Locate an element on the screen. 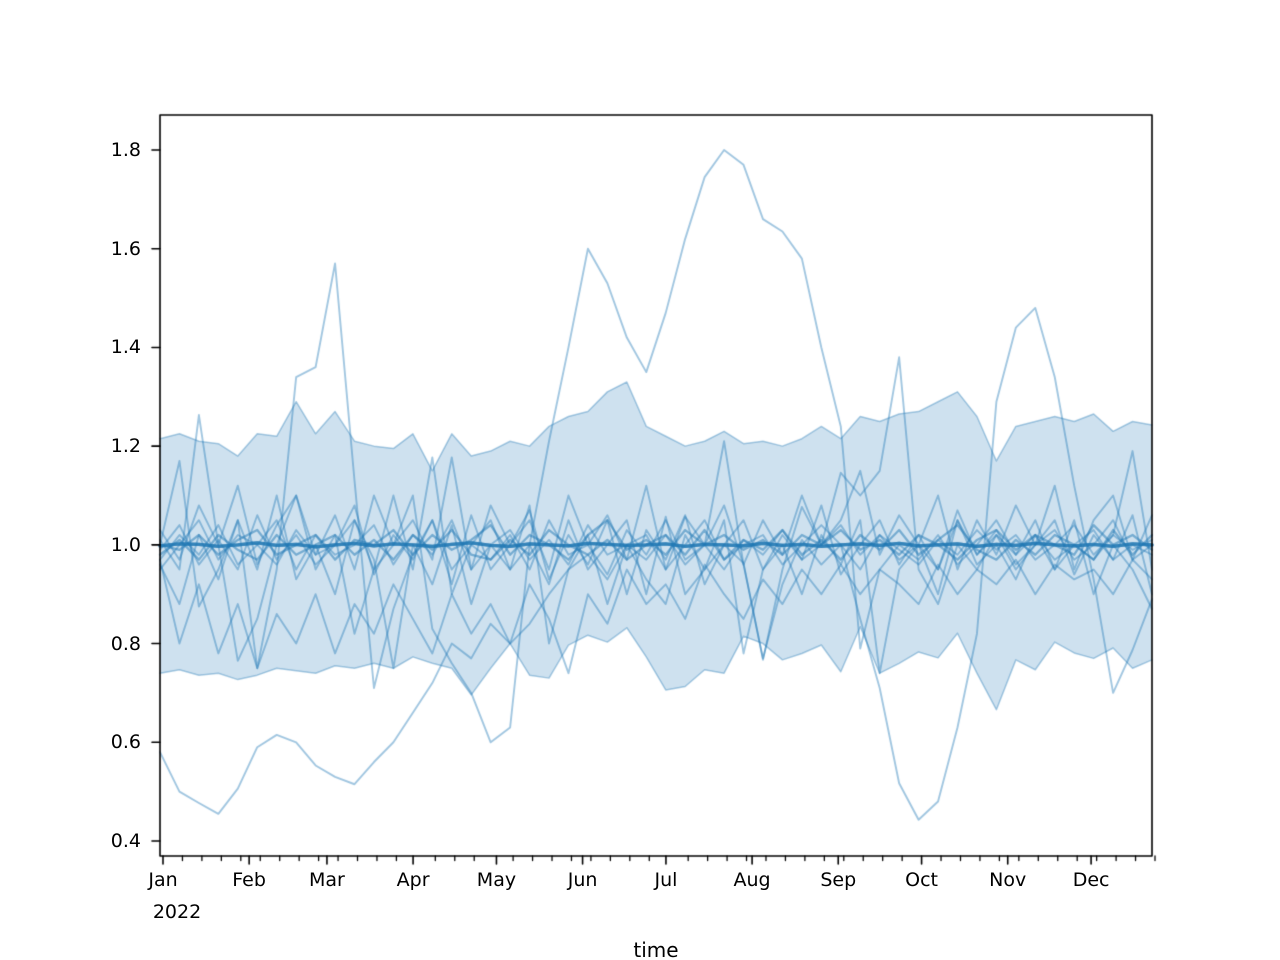 This screenshot has width=1280, height=960. x-tick-label: Sep is located at coordinates (838, 880).